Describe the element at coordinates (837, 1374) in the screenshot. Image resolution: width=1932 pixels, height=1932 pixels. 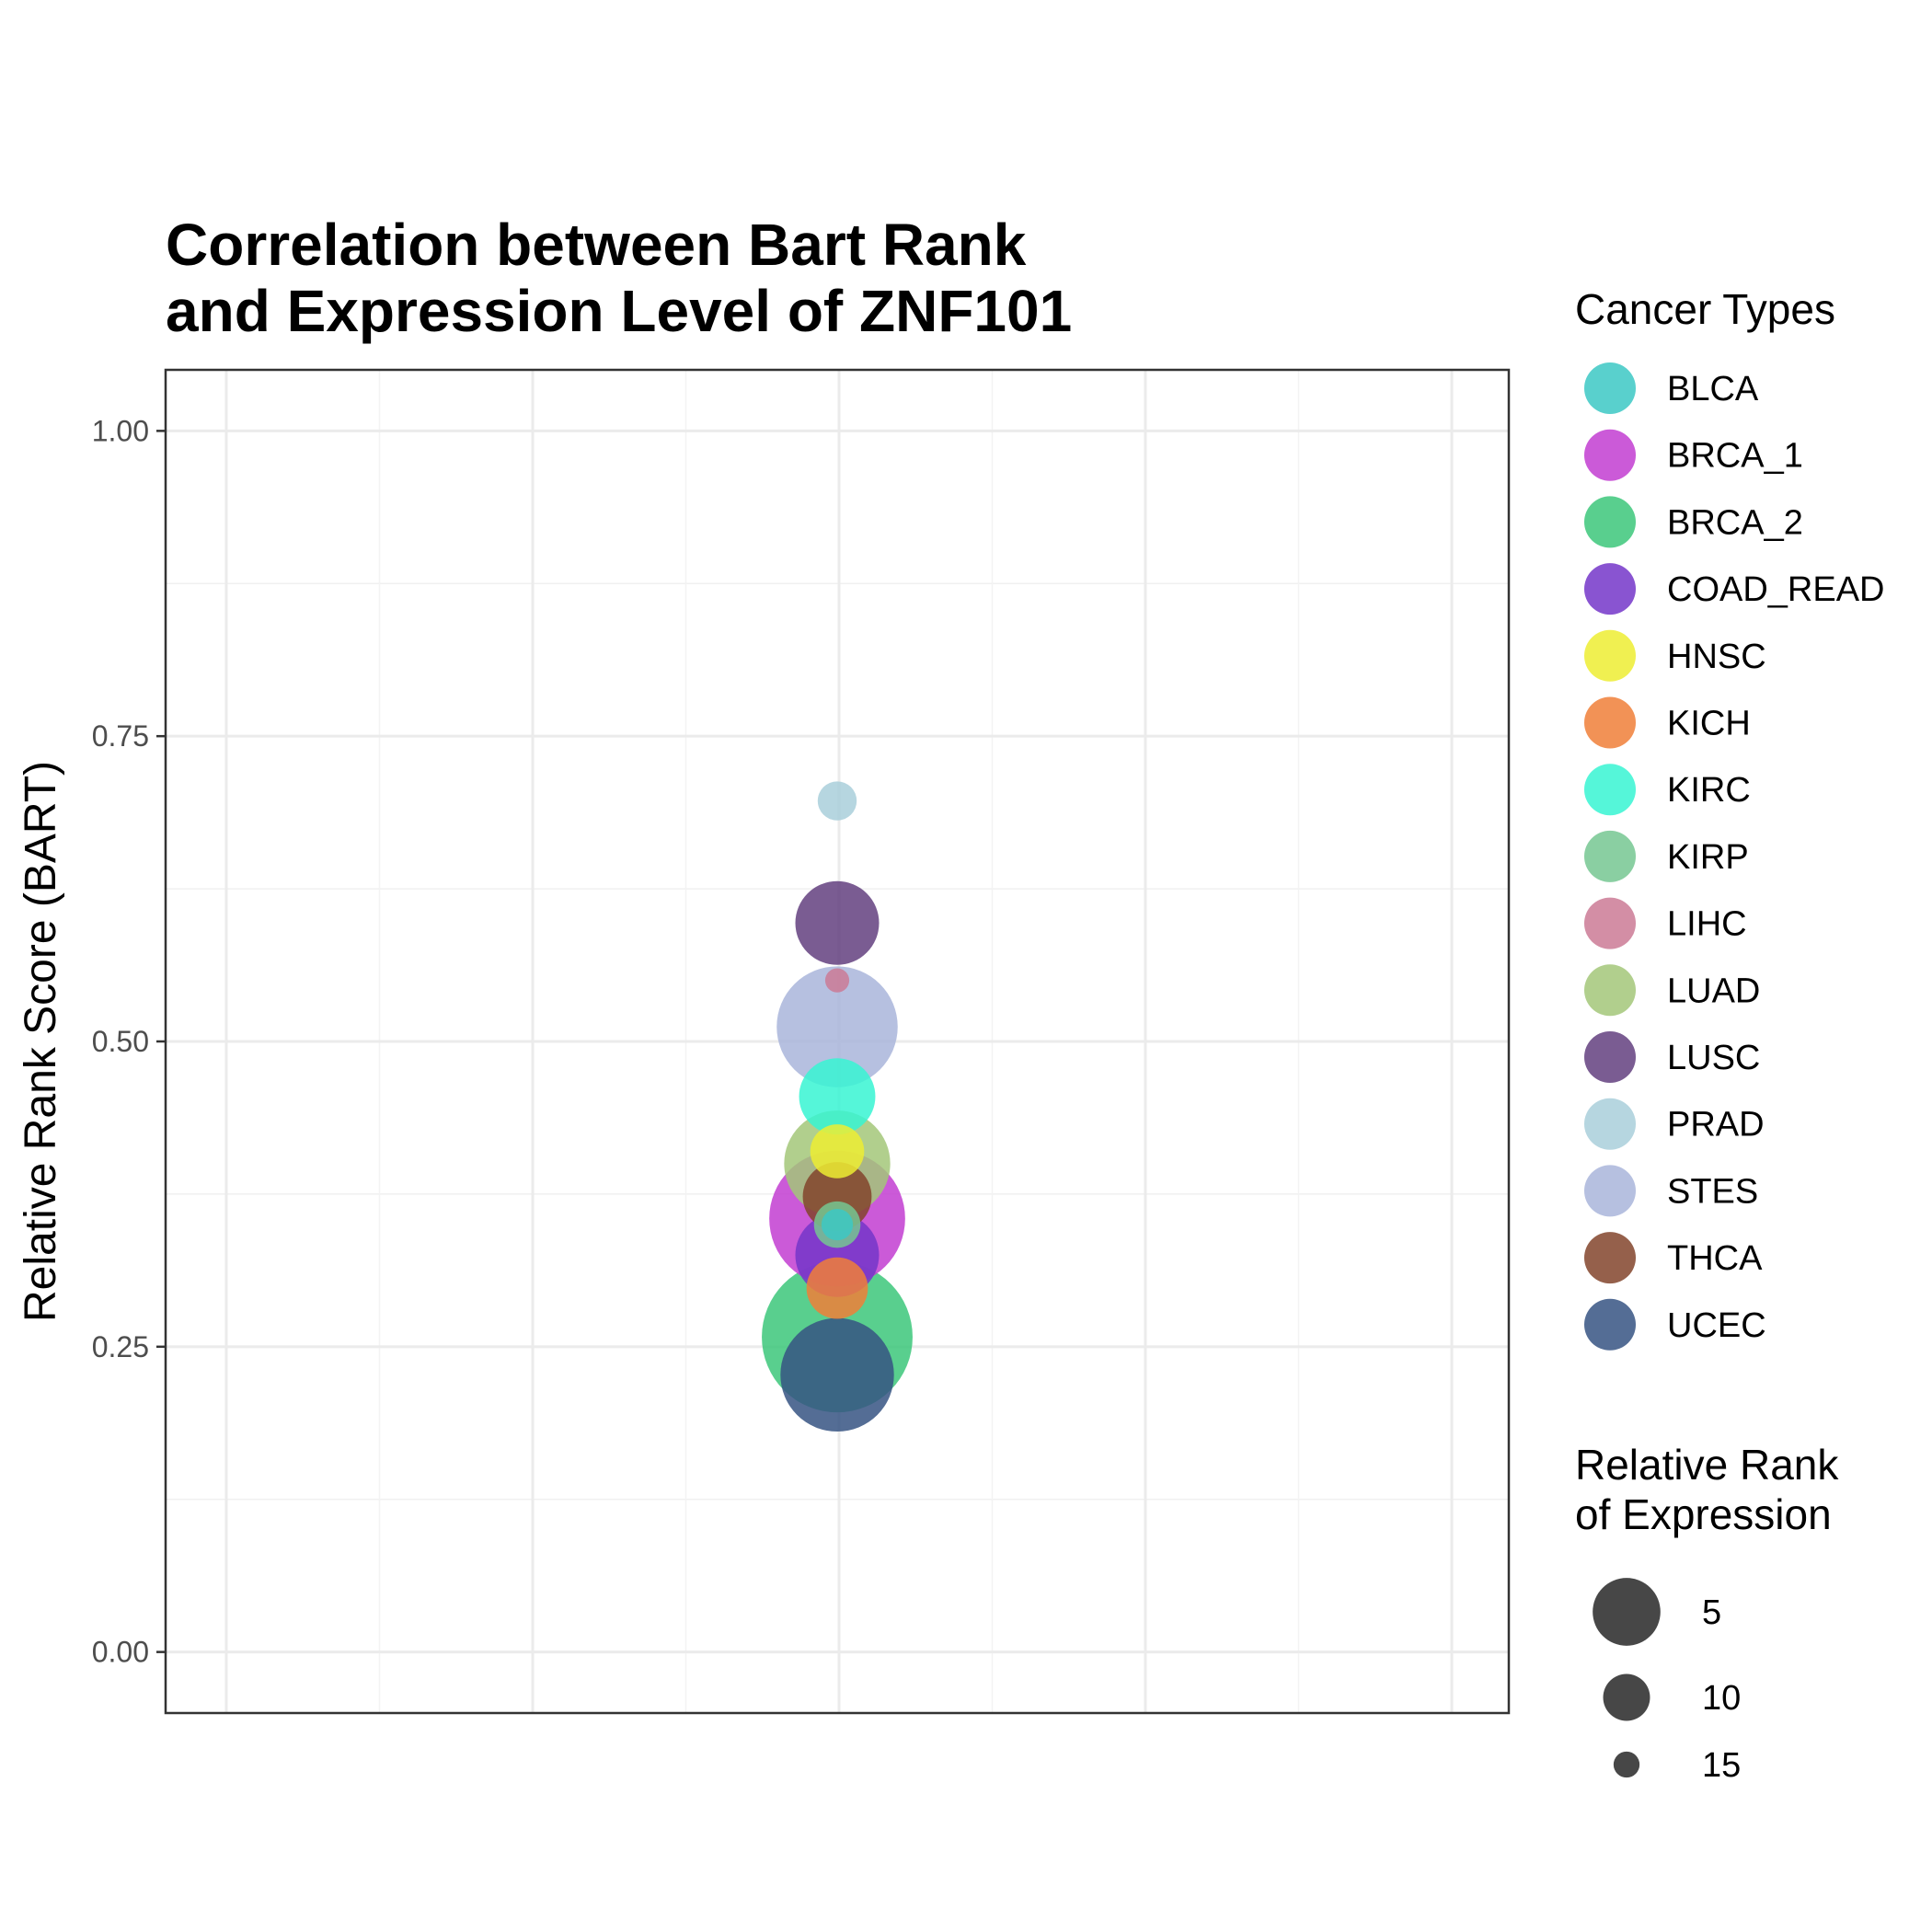
I see `bubble-ucec` at that location.